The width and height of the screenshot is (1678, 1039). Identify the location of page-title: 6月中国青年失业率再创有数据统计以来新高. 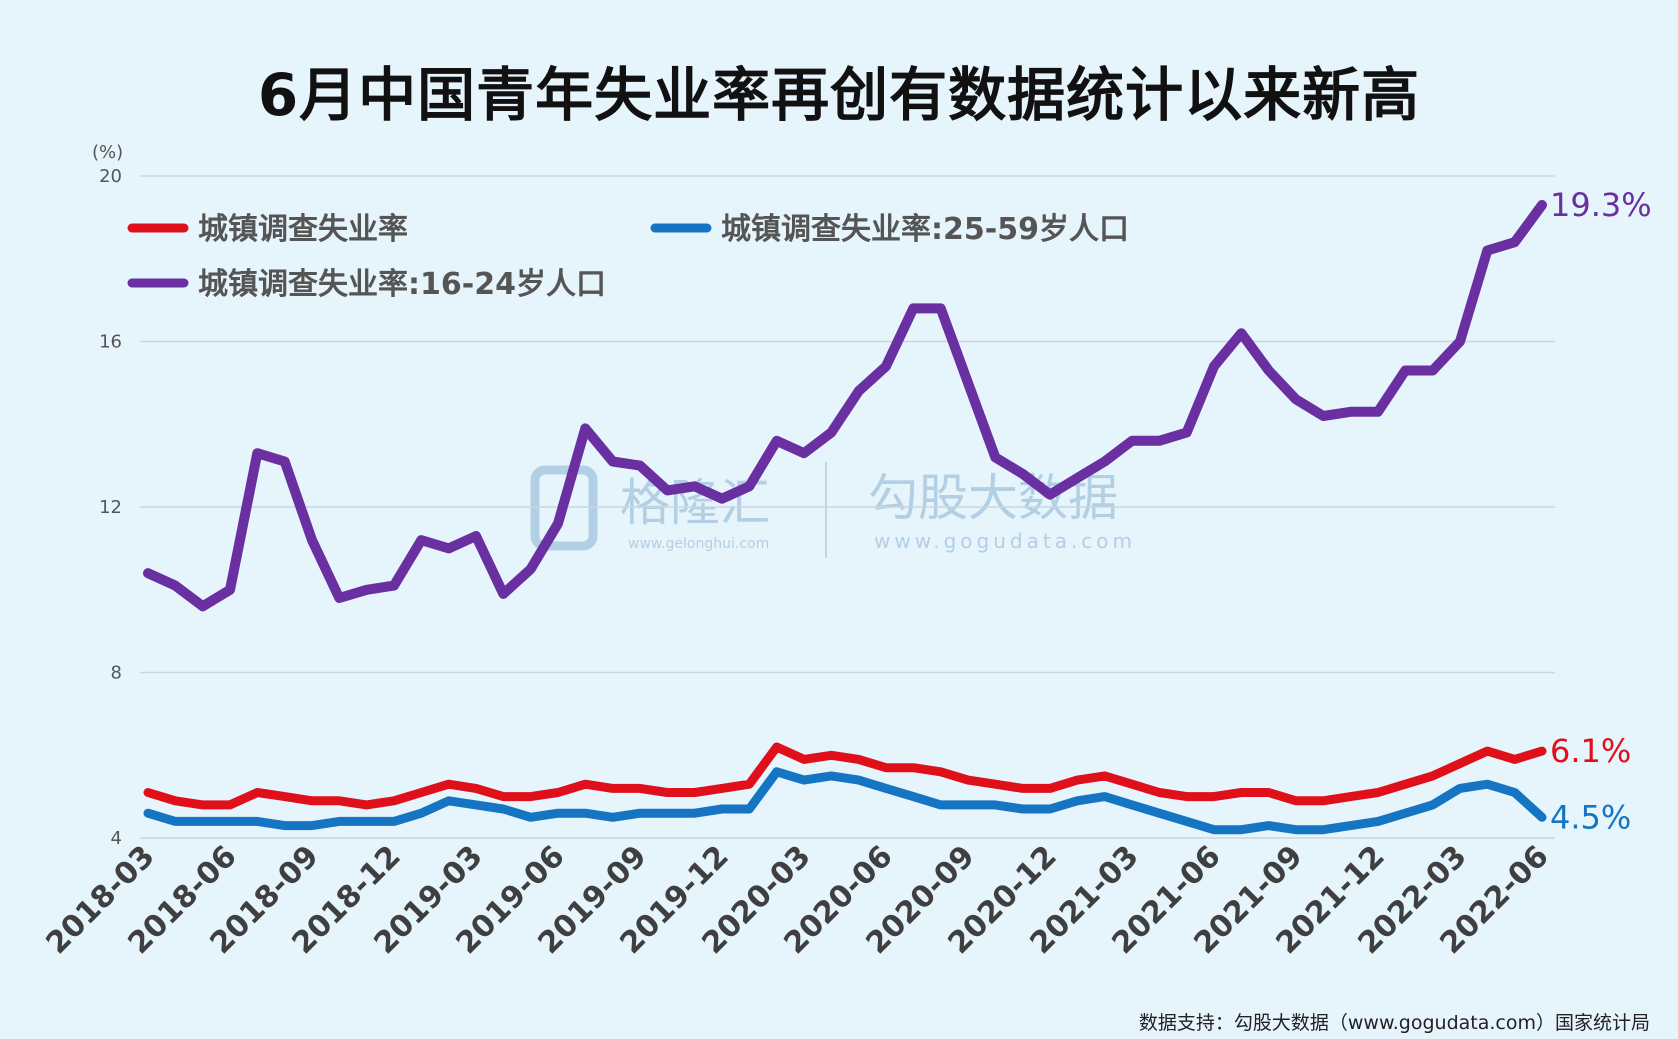
(839, 95).